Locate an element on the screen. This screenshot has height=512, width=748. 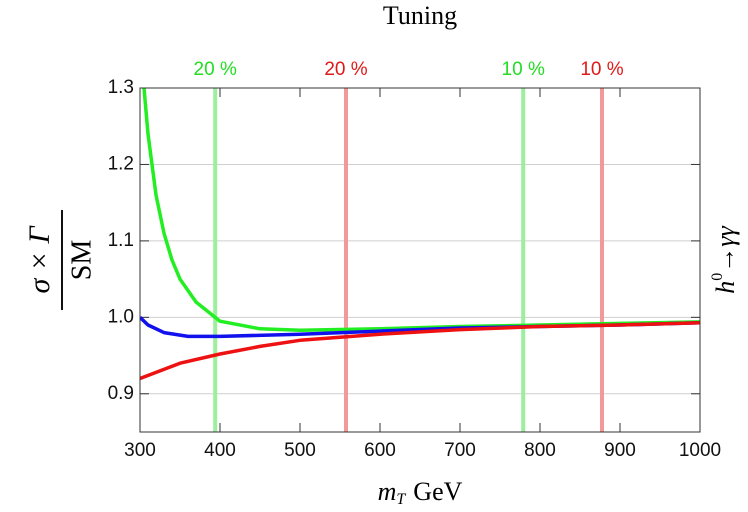
y-tick-label: 0.9 is located at coordinates (121, 393).